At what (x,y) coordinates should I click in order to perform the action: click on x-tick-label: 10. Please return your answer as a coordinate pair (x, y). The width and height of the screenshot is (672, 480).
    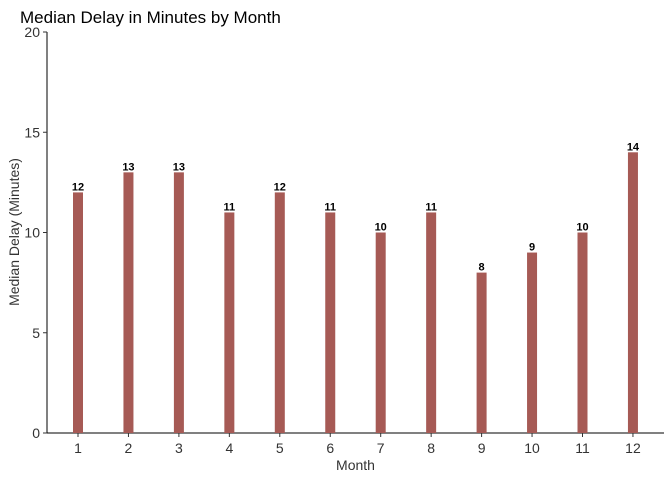
    Looking at the image, I should click on (532, 448).